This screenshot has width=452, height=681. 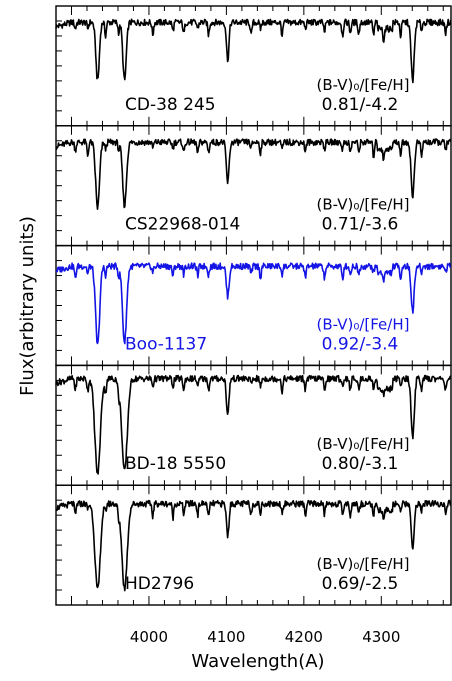 What do you see at coordinates (226, 637) in the screenshot?
I see `x-tick-label: 4100` at bounding box center [226, 637].